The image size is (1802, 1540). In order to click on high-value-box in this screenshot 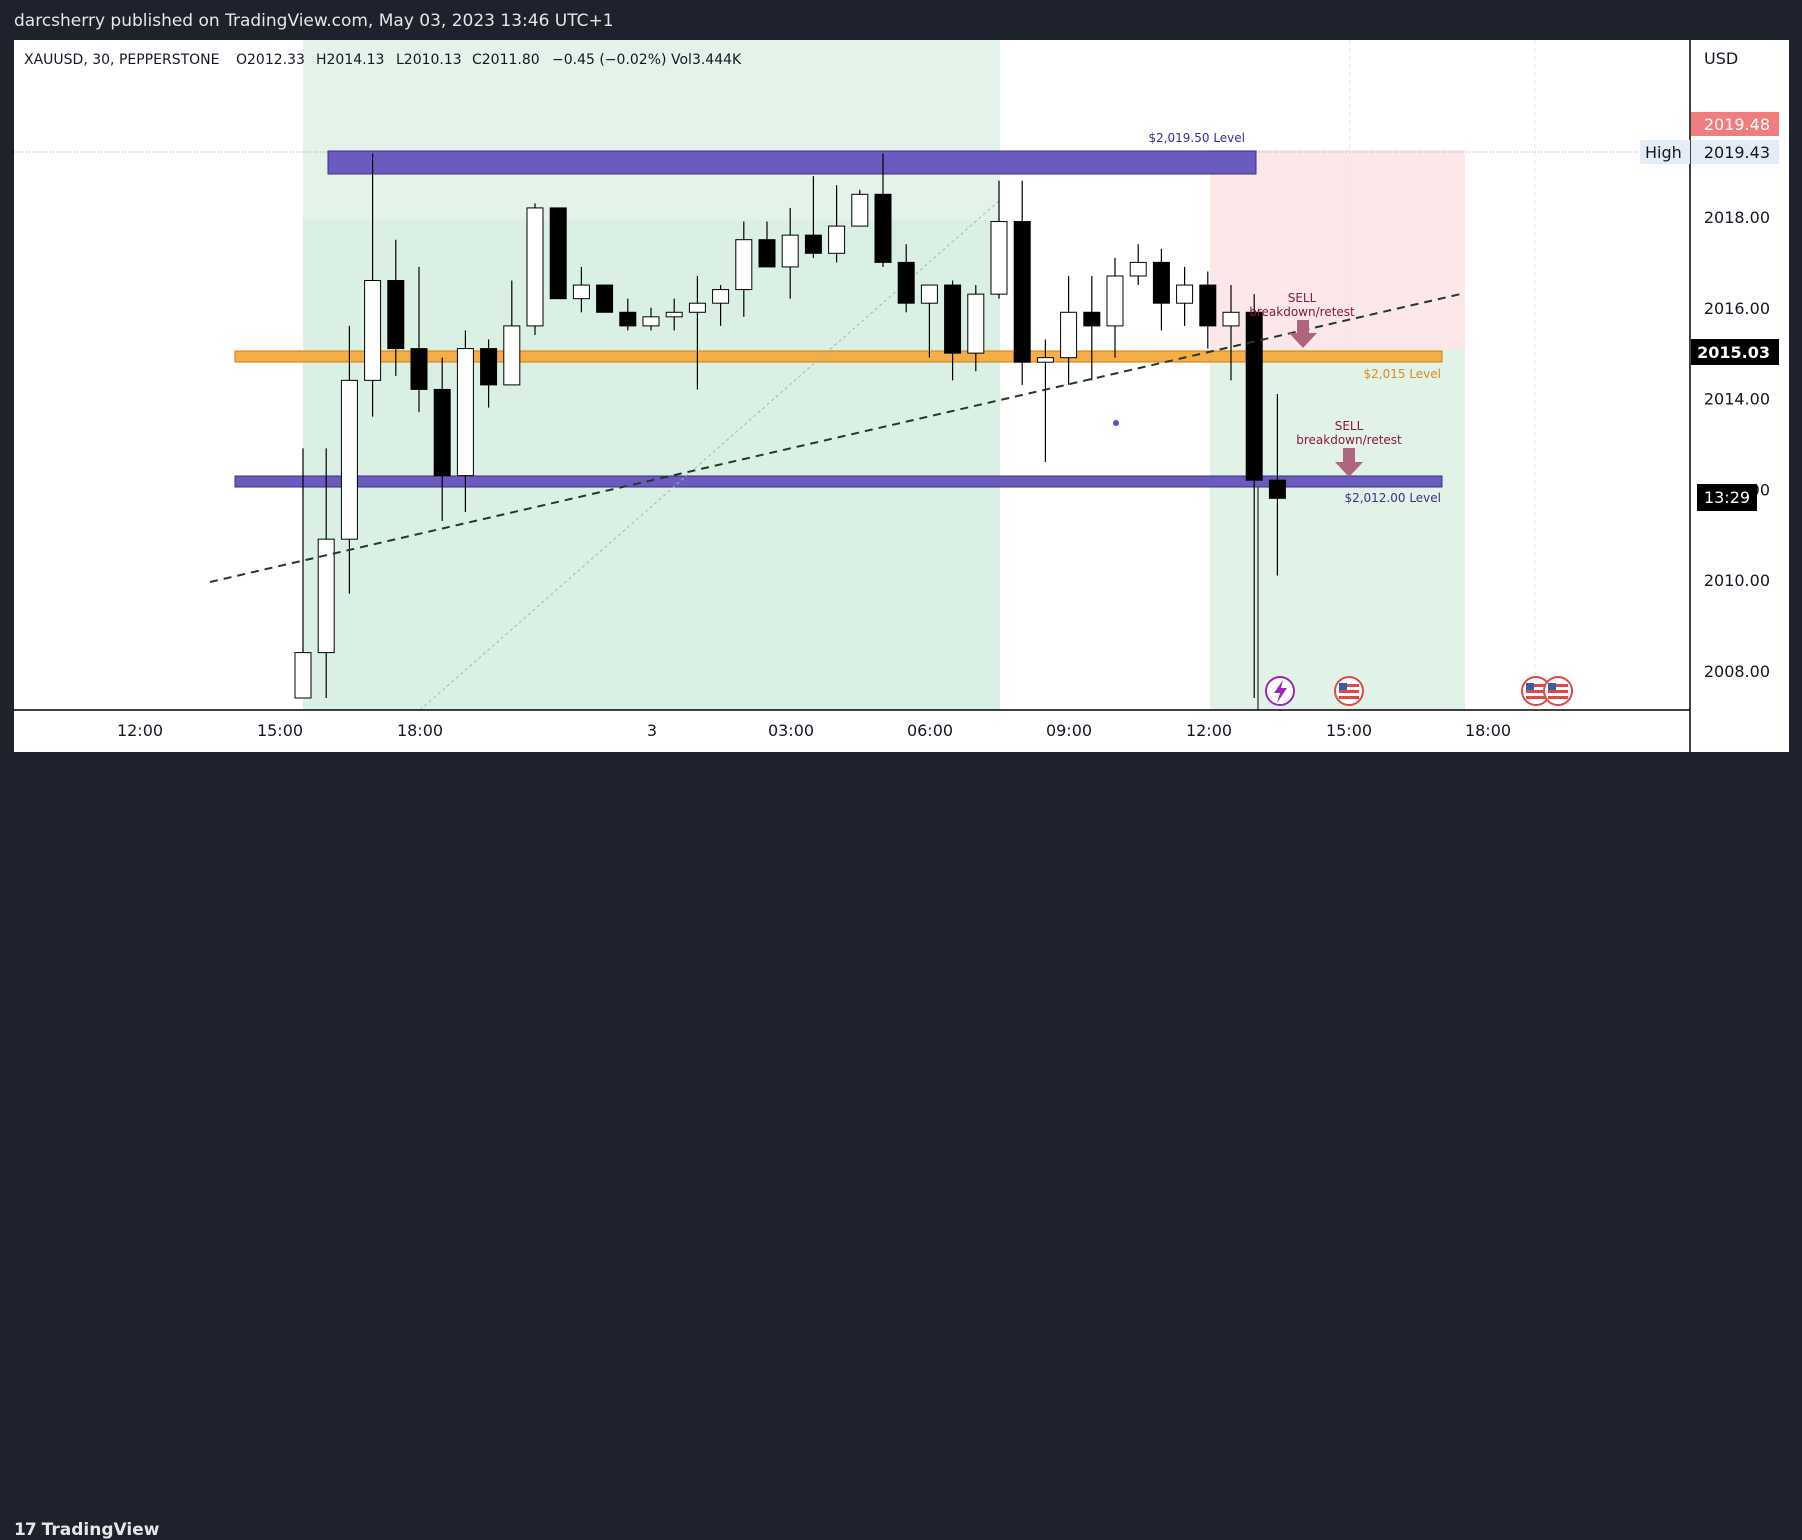, I will do `click(1735, 152)`.